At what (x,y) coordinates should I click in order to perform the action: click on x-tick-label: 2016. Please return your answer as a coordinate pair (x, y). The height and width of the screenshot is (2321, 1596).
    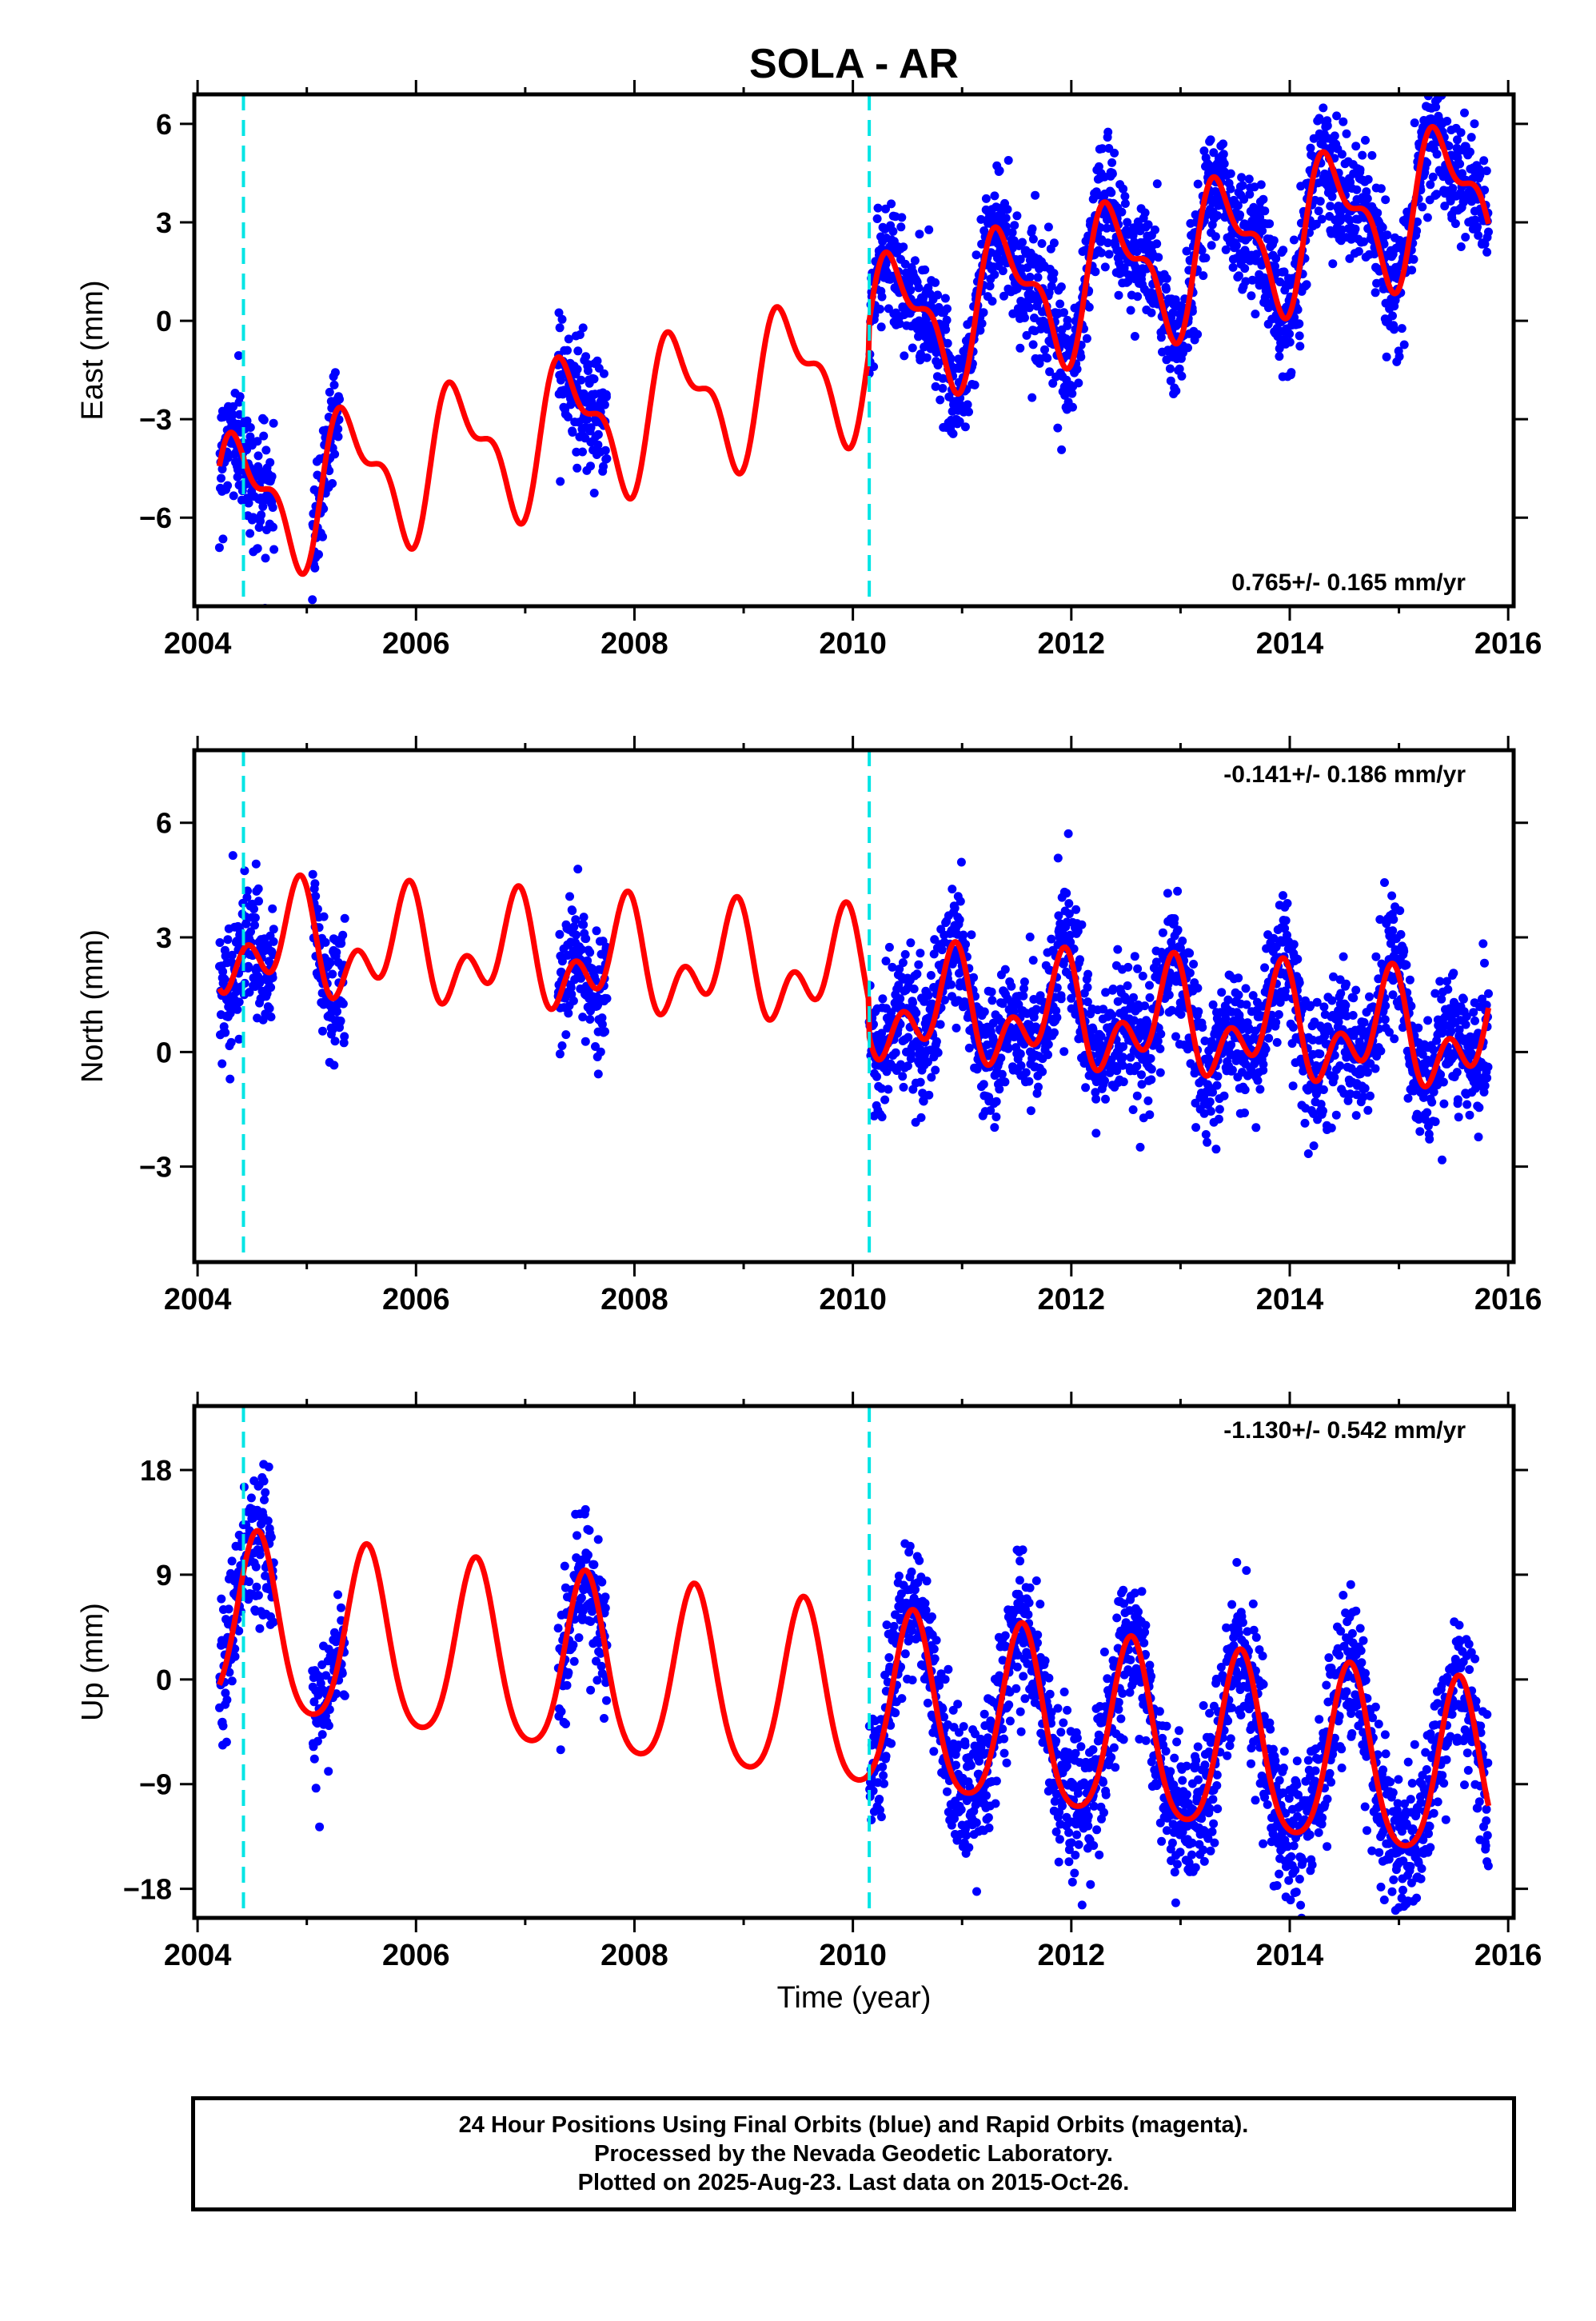
    Looking at the image, I should click on (1508, 644).